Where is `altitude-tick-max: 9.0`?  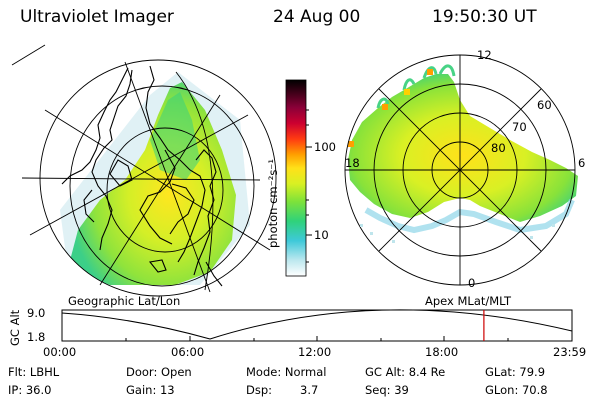 altitude-tick-max: 9.0 is located at coordinates (36, 313).